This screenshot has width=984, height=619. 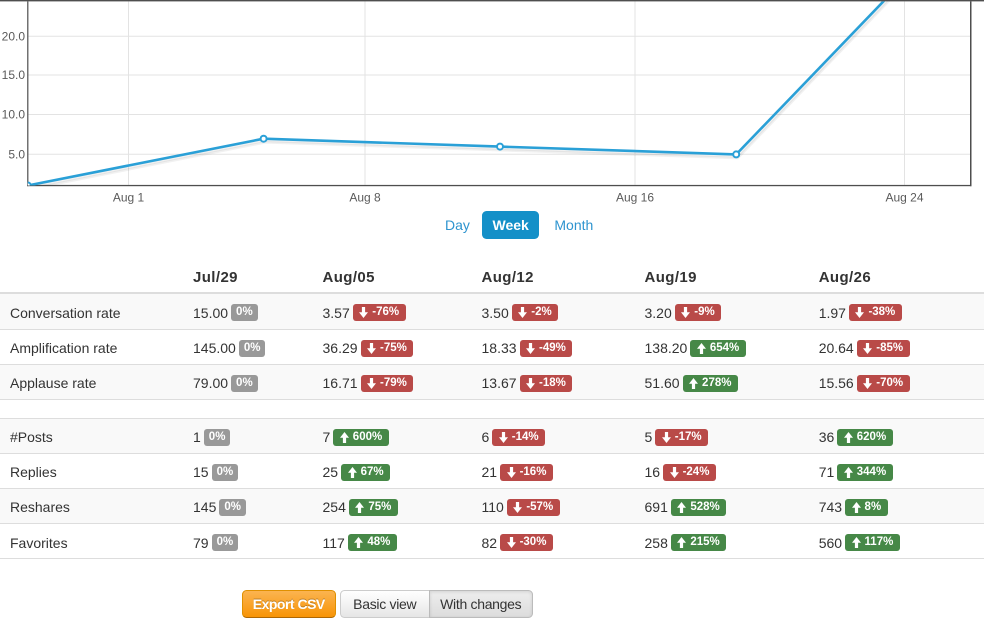 What do you see at coordinates (14, 115) in the screenshot?
I see `svg-text: 10.0` at bounding box center [14, 115].